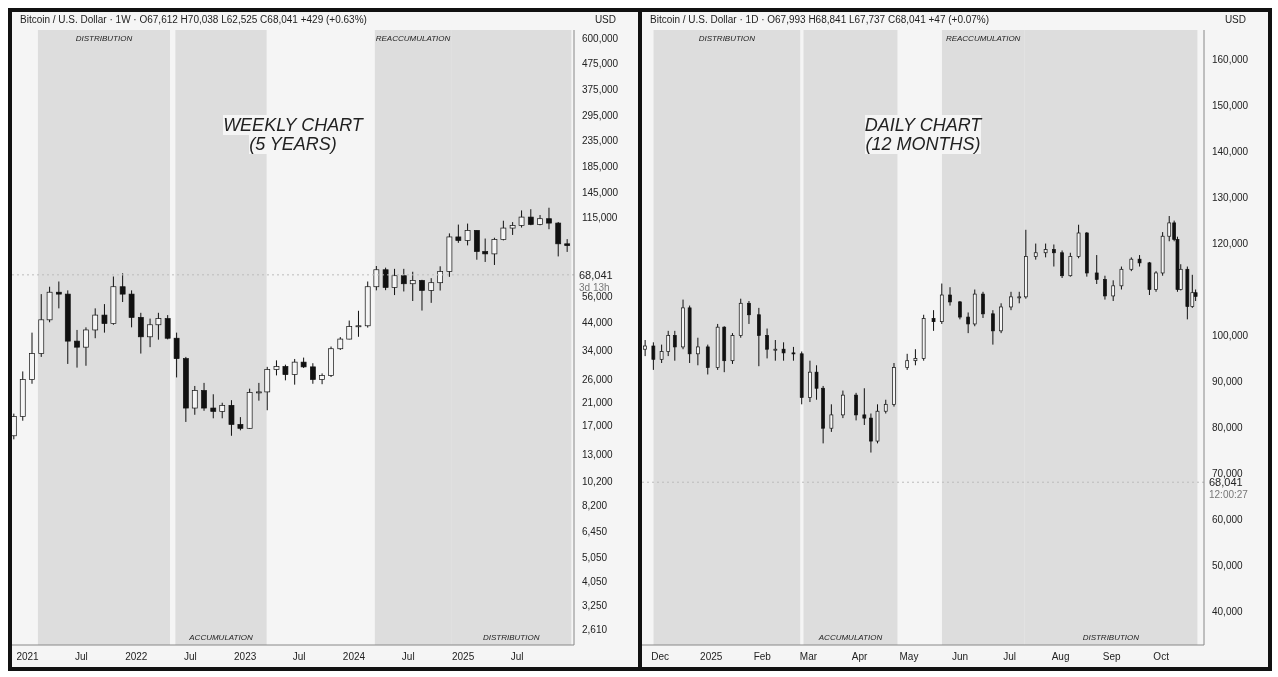 The height and width of the screenshot is (677, 1278). I want to click on text: DAILY CHART (12 MONTHS), so click(923, 134).